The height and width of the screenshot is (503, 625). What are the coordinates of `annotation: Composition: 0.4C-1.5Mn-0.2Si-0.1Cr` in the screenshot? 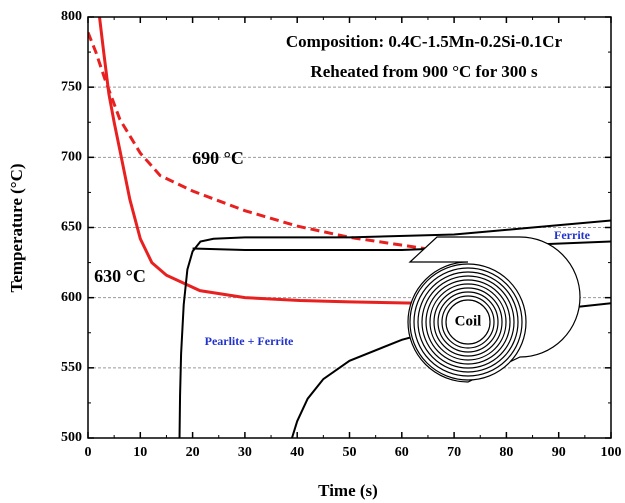 It's located at (424, 41).